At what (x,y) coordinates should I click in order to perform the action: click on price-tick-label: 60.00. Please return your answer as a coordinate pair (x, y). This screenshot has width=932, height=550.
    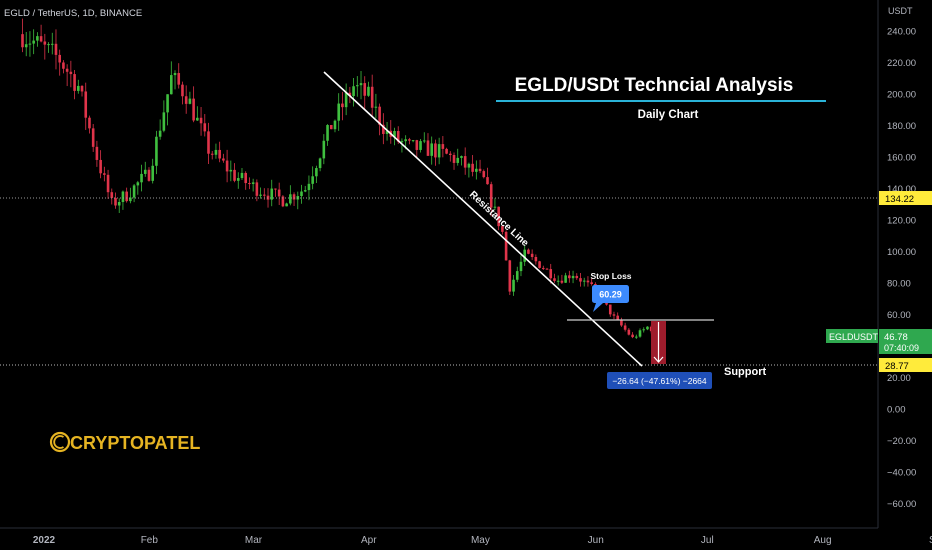
    Looking at the image, I should click on (899, 315).